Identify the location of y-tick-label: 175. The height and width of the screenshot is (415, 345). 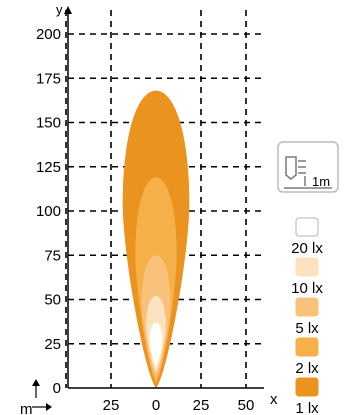
(48, 78).